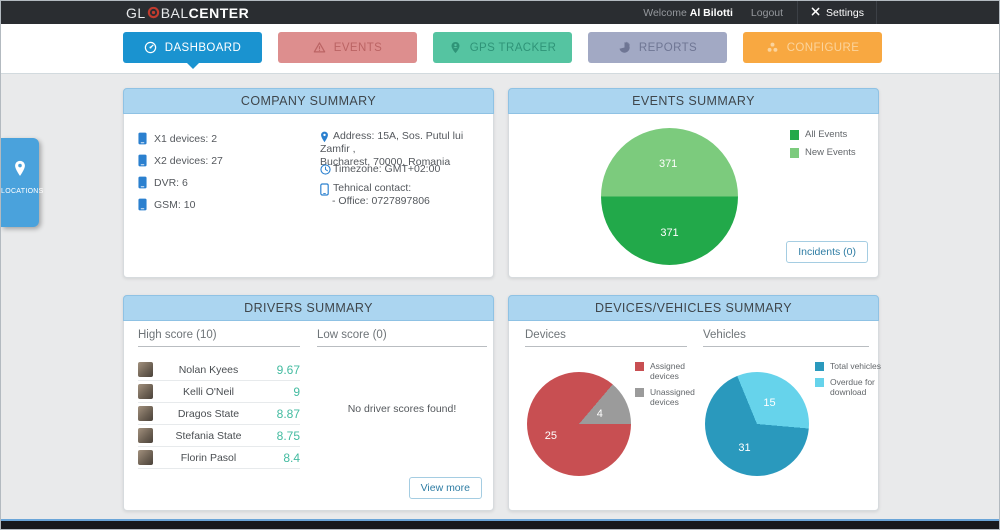 The width and height of the screenshot is (1000, 530). I want to click on settings-button: Settings, so click(837, 12).